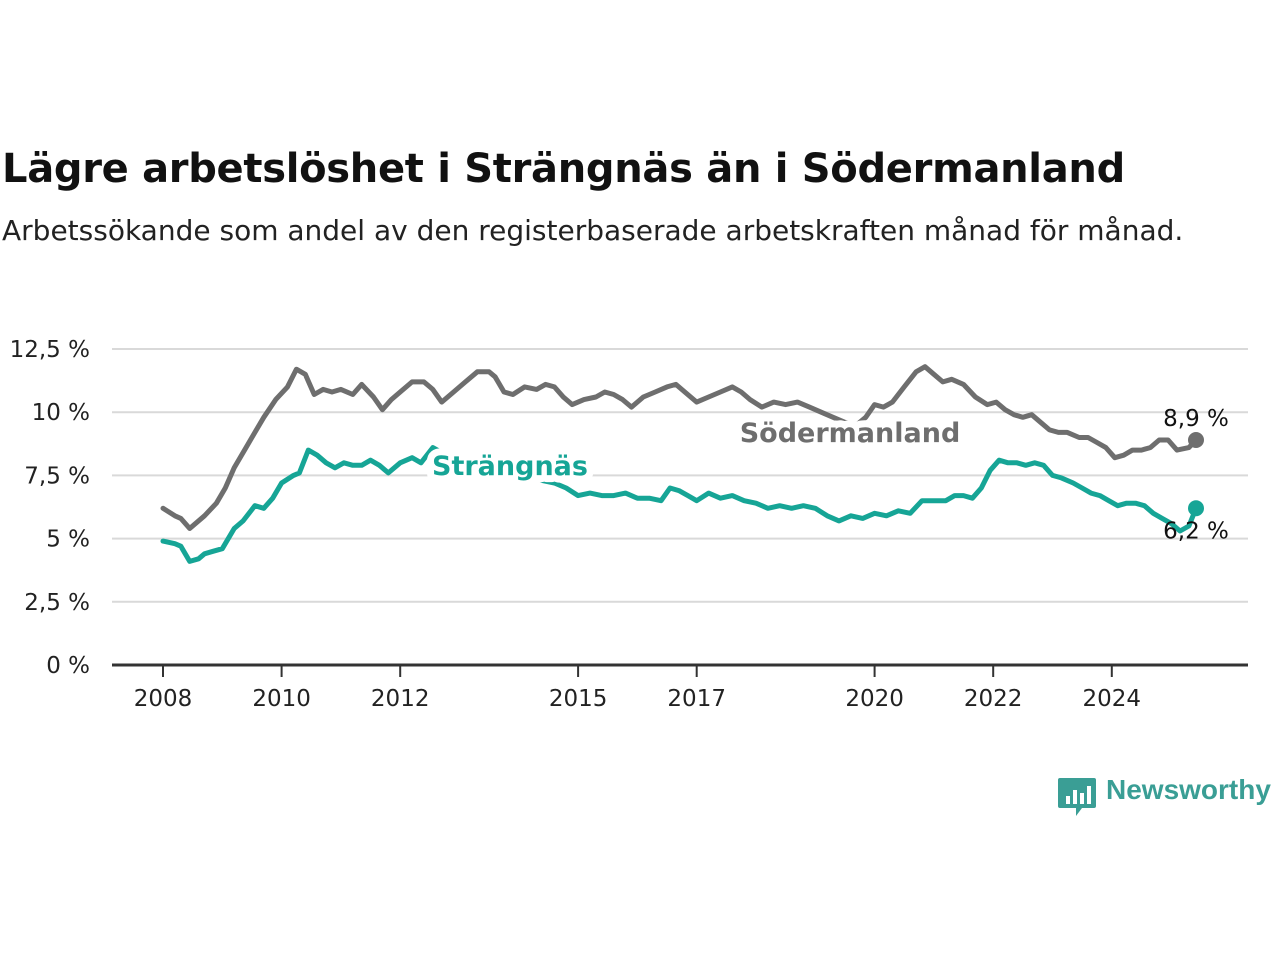  What do you see at coordinates (993, 699) in the screenshot?
I see `x-tick-label: 2022` at bounding box center [993, 699].